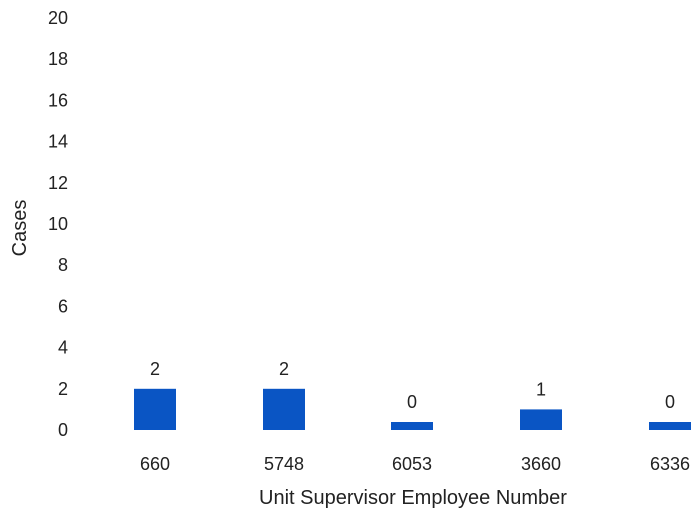  I want to click on x-category-label: 6336, so click(670, 464).